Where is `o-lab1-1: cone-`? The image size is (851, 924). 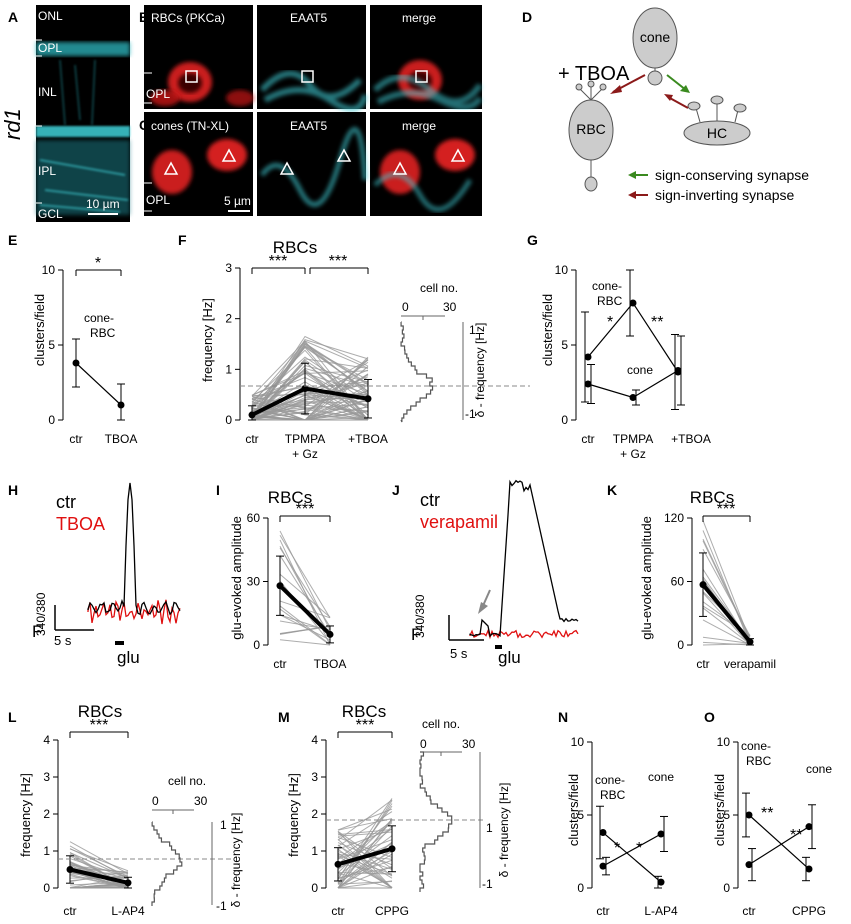
o-lab1-1: cone- is located at coordinates (756, 746).